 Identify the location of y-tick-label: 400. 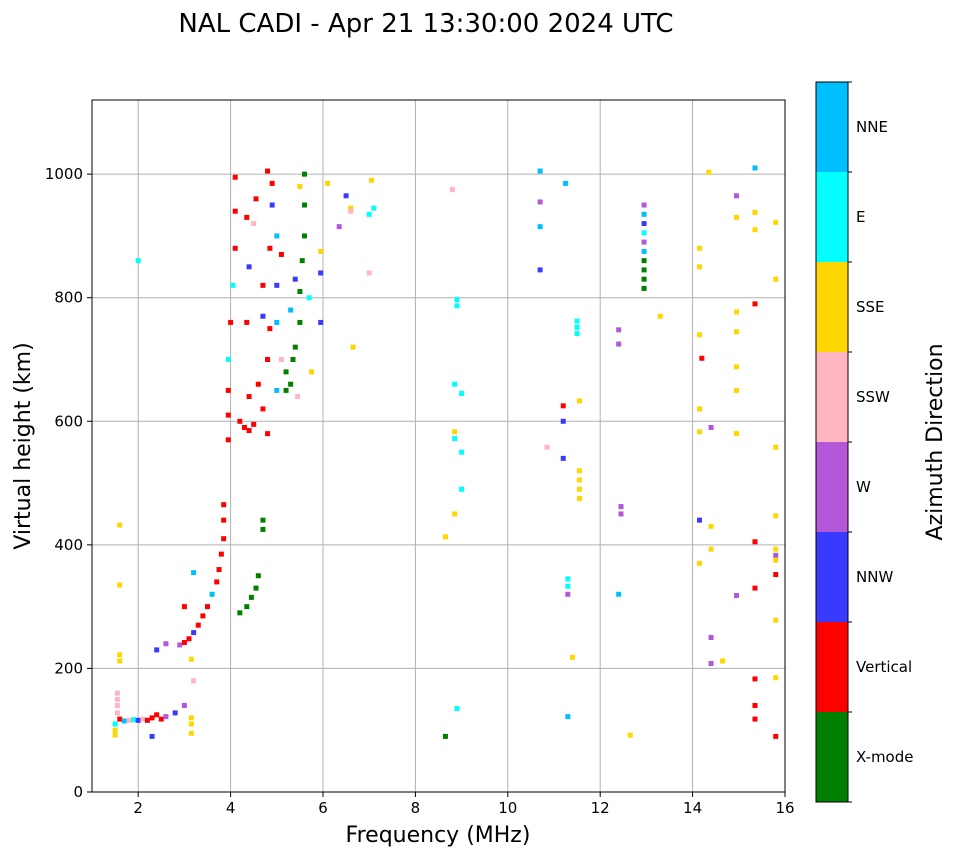
(68, 545).